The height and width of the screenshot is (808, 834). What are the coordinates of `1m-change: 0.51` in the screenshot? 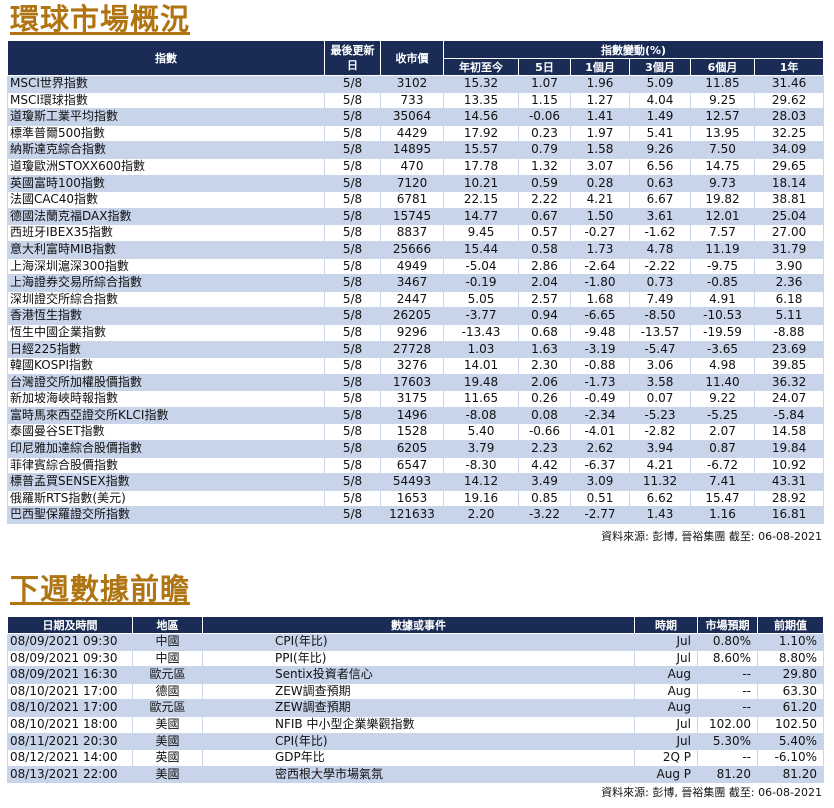 It's located at (600, 498).